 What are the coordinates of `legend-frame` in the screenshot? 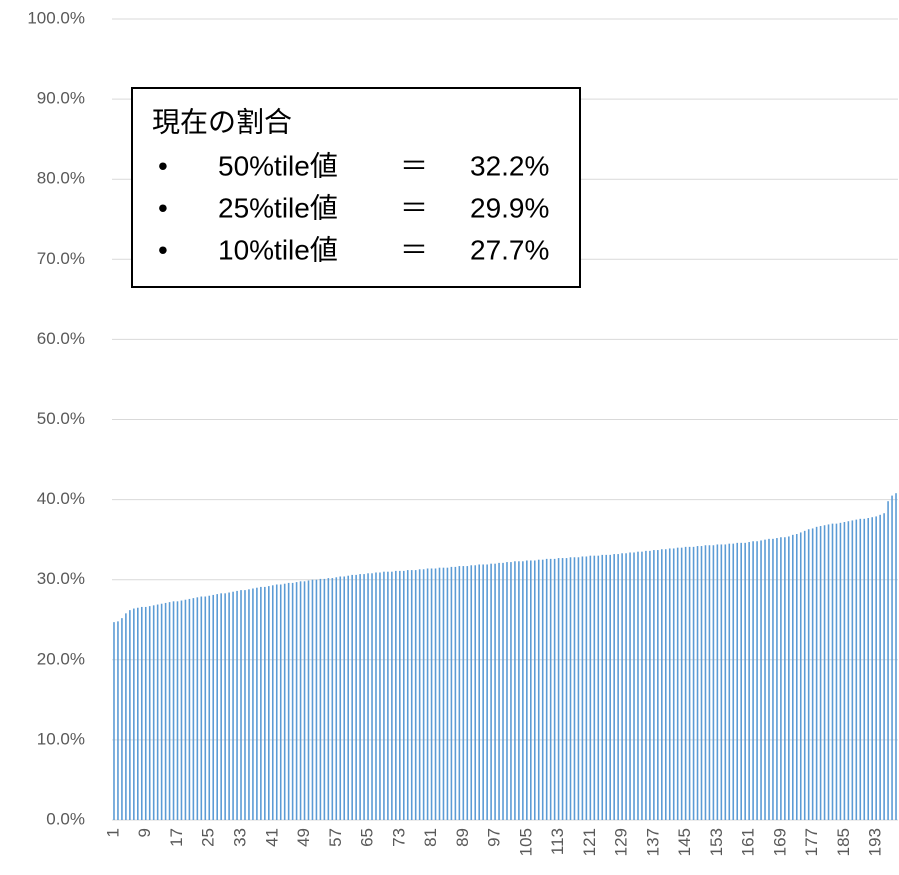 It's located at (356, 187).